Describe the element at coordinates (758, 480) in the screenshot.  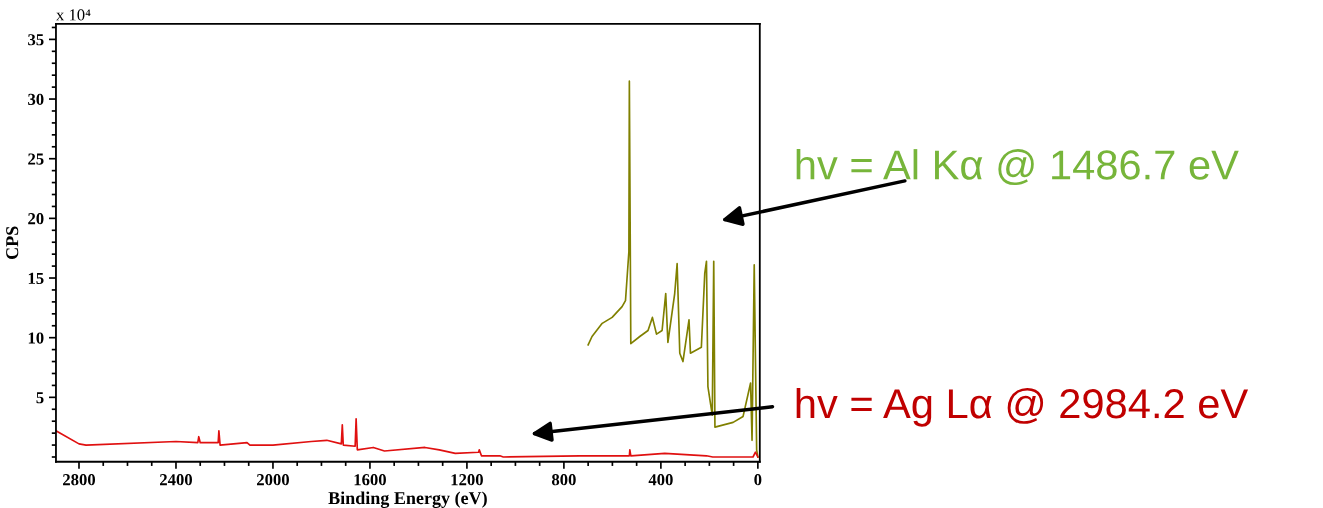
I see `x-tick-label: 0` at that location.